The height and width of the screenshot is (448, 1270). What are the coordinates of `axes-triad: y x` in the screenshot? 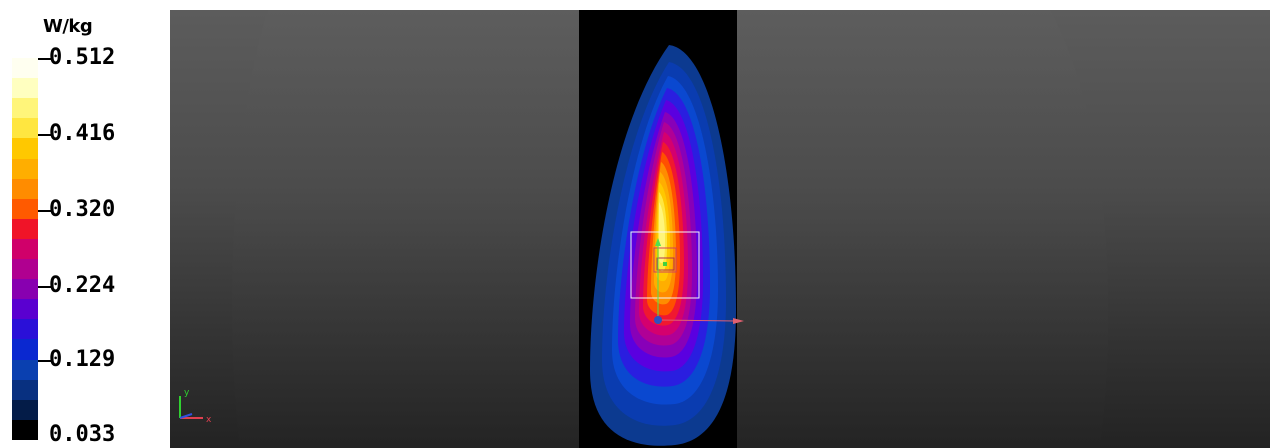 It's located at (195, 406).